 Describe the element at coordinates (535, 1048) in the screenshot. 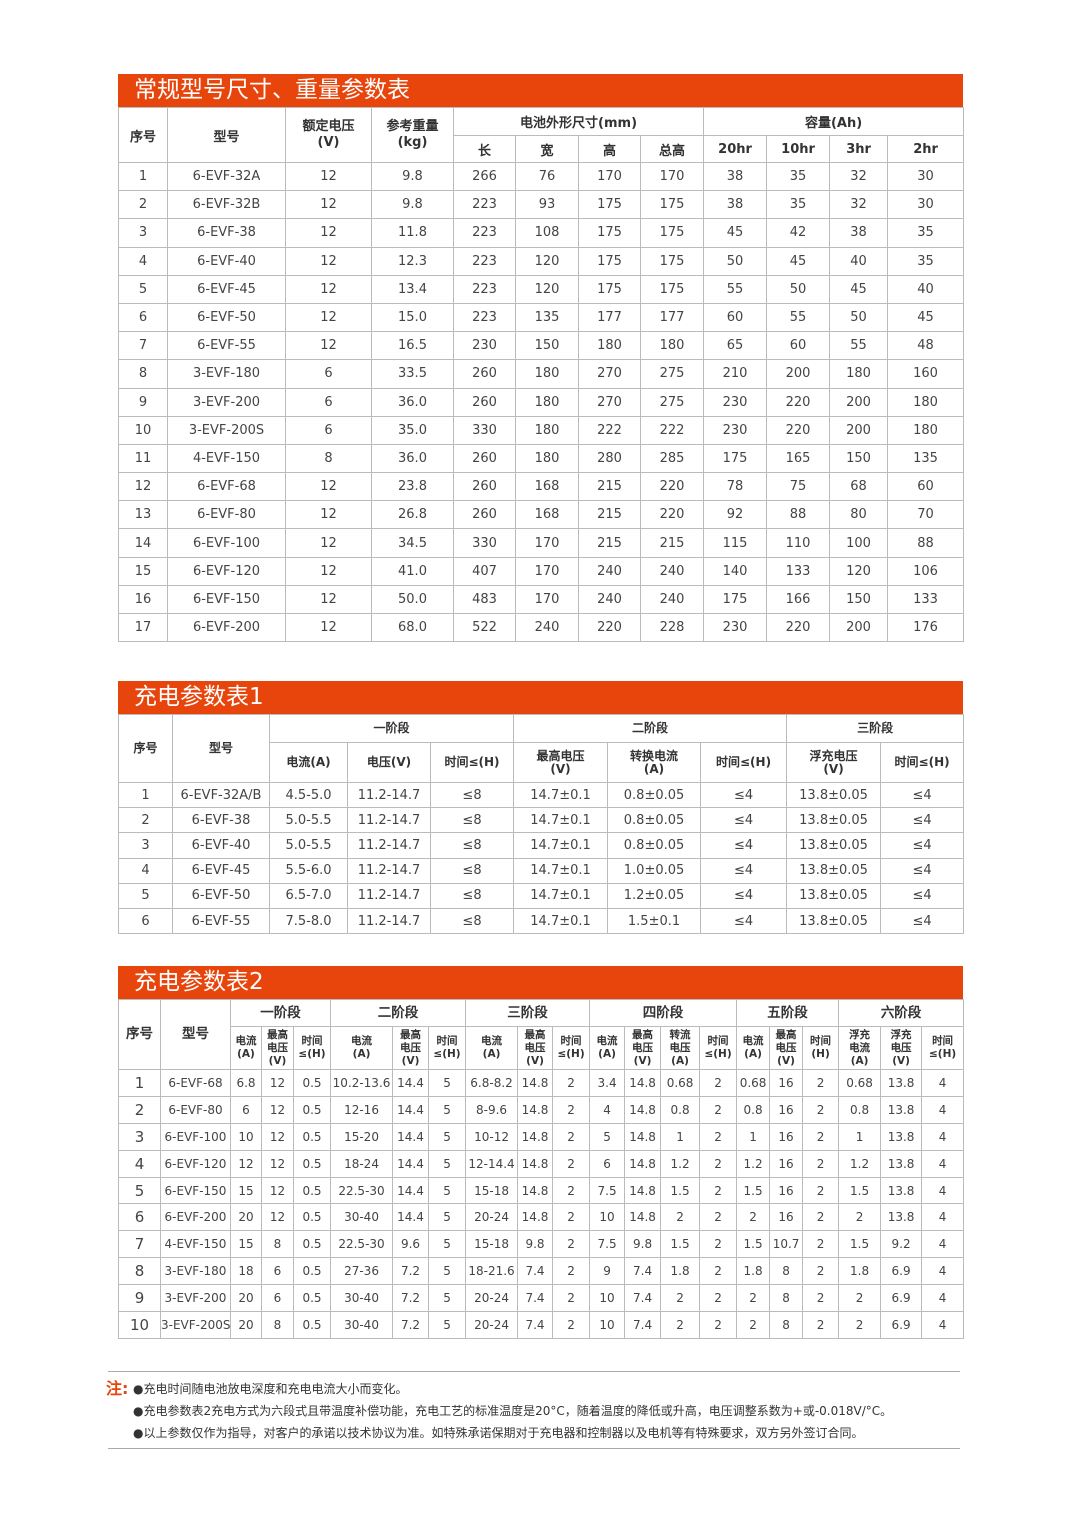

I see `header-col: 最高 电压 (V)` at that location.